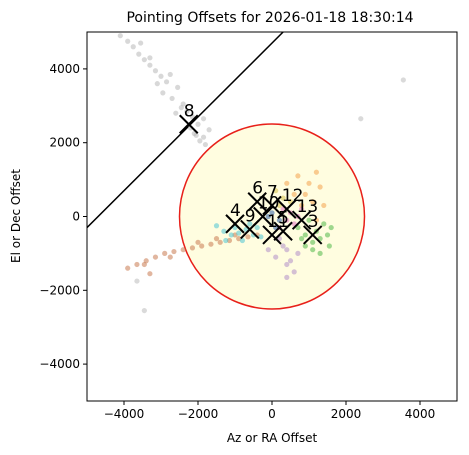 Image resolution: width=469 pixels, height=455 pixels. What do you see at coordinates (272, 438) in the screenshot?
I see `x-axis-label: Az or RA Offset` at bounding box center [272, 438].